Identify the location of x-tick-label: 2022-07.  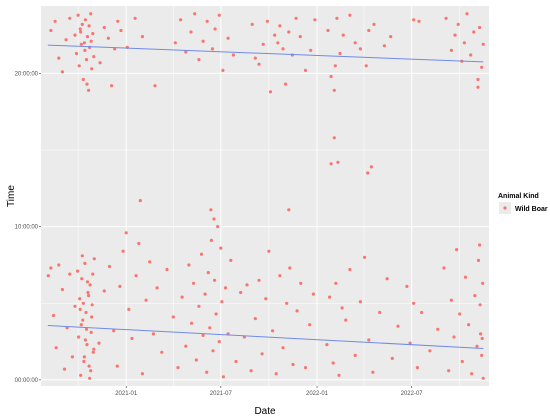
(412, 394).